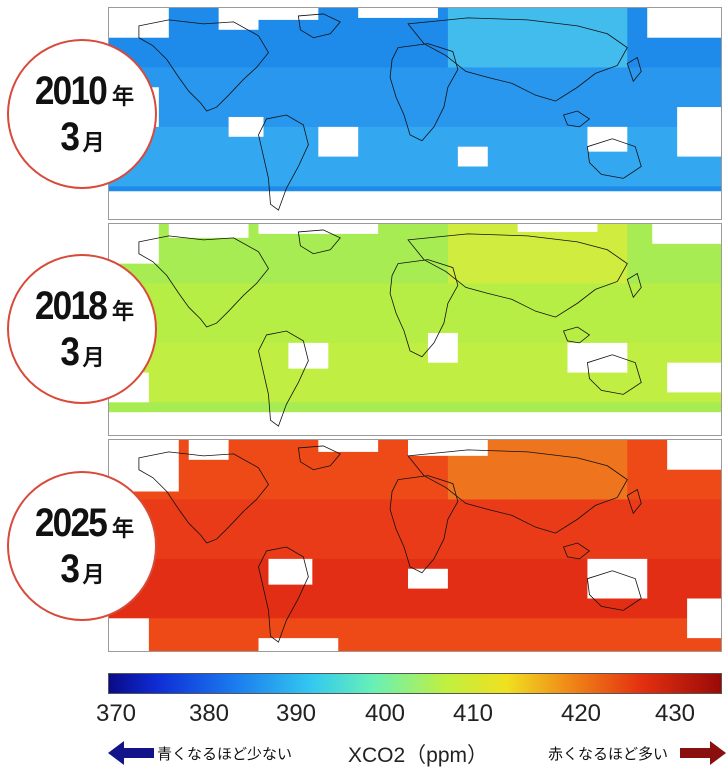 This screenshot has width=728, height=774. What do you see at coordinates (82, 329) in the screenshot?
I see `date-badge-2018: 2018 年 3 月` at bounding box center [82, 329].